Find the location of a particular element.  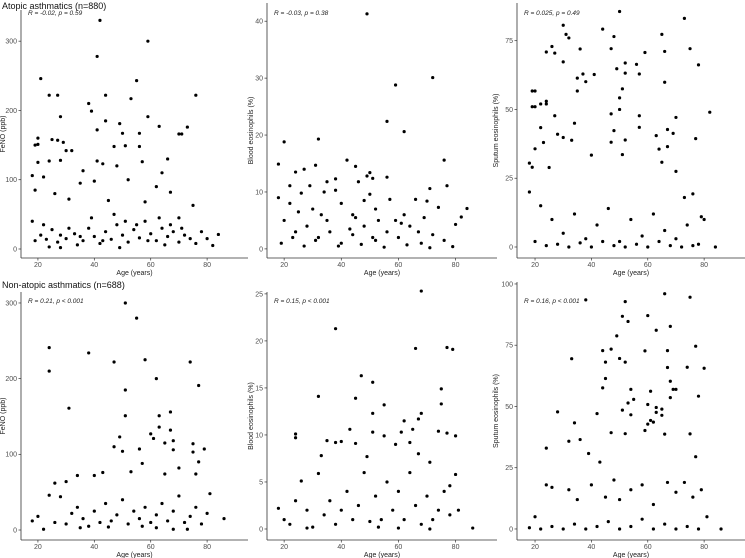

x-tick-label: 20 is located at coordinates (38, 547).